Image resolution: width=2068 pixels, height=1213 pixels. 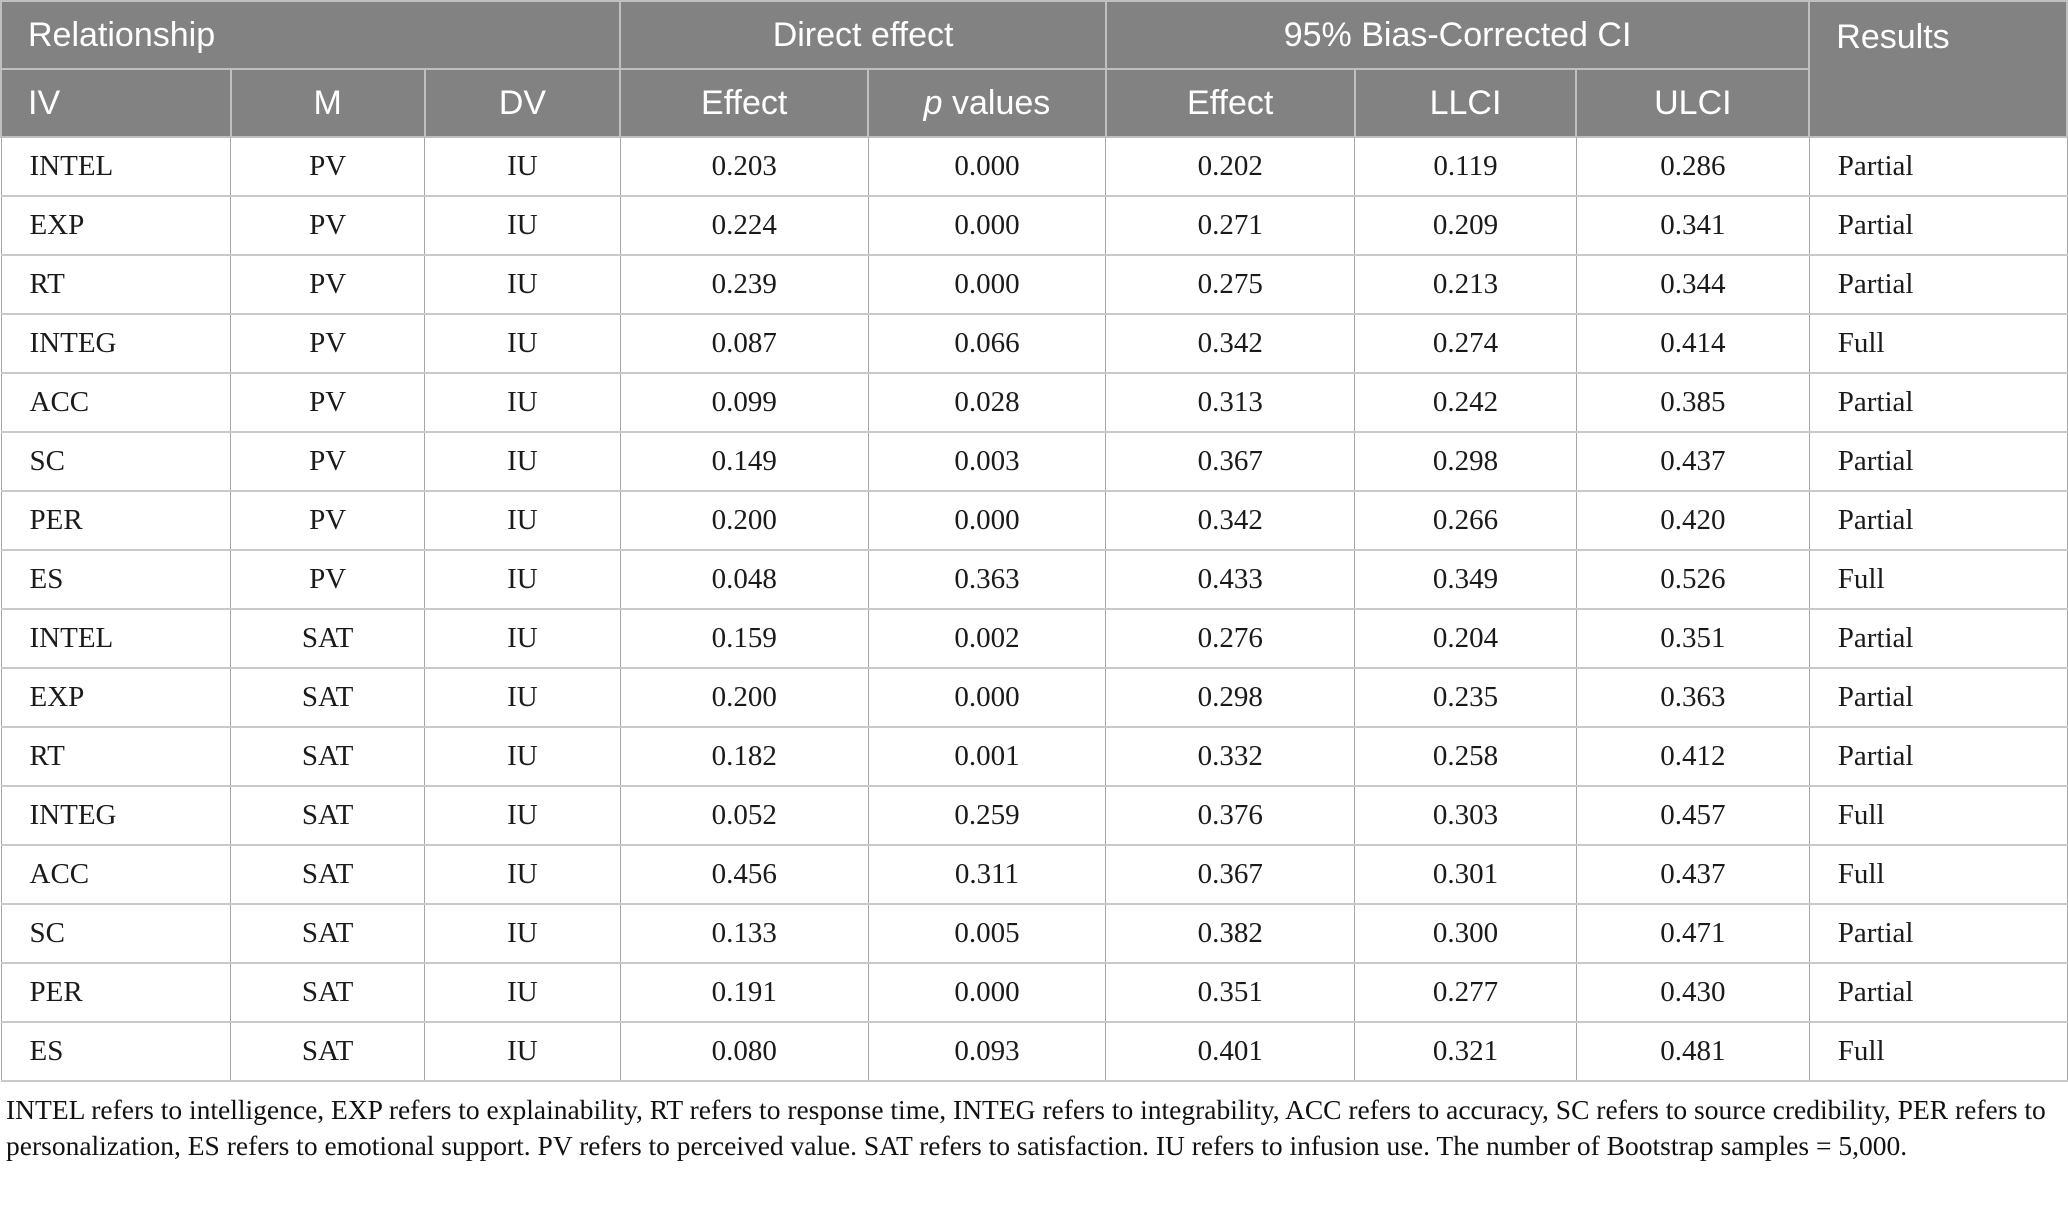 What do you see at coordinates (116, 579) in the screenshot?
I see `cell-iv: ES` at bounding box center [116, 579].